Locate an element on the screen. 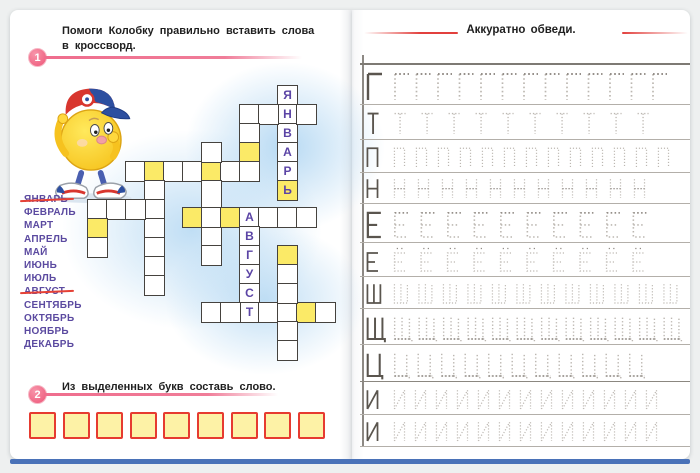 The height and width of the screenshot is (473, 700). crossword-cell-Т: Т is located at coordinates (249, 312).